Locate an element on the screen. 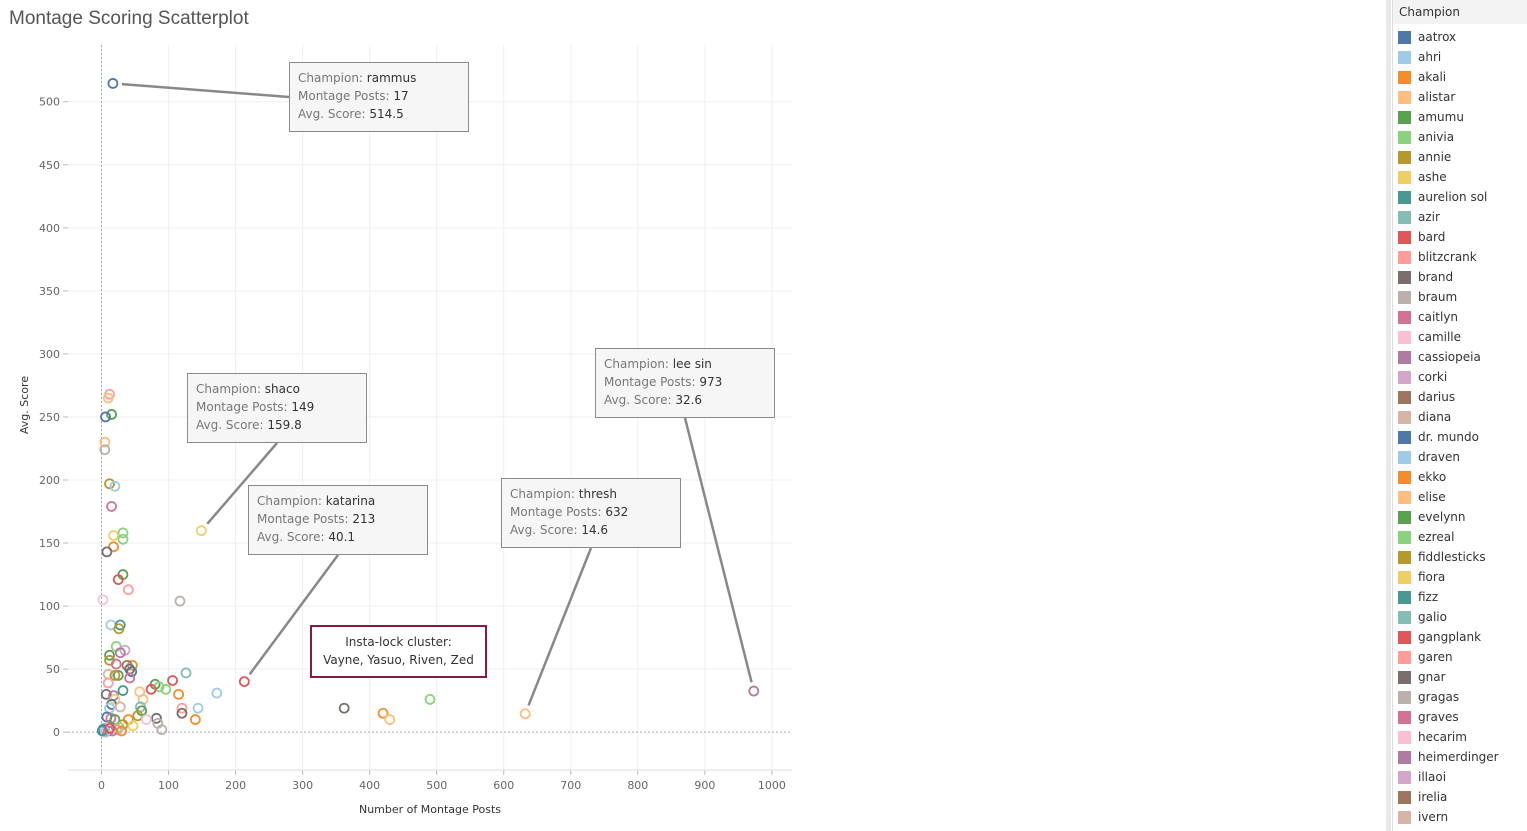 Image resolution: width=1527 pixels, height=831 pixels. legend-item-corki: corki is located at coordinates (1422, 377).